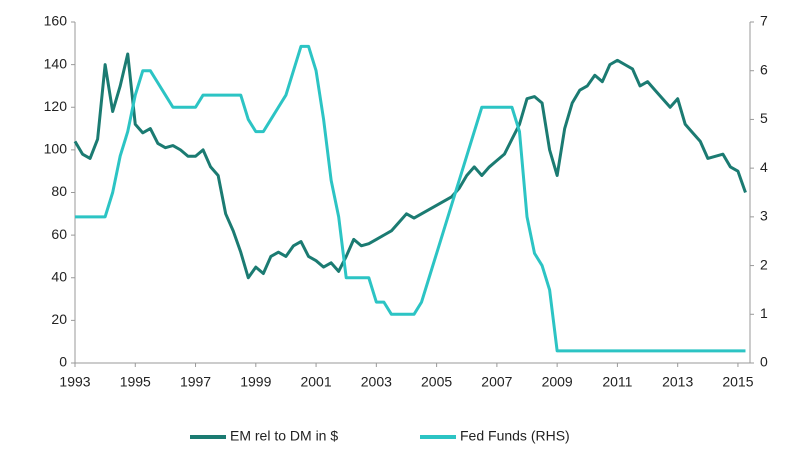 The height and width of the screenshot is (452, 800). I want to click on y-tick-label: 140, so click(56, 63).